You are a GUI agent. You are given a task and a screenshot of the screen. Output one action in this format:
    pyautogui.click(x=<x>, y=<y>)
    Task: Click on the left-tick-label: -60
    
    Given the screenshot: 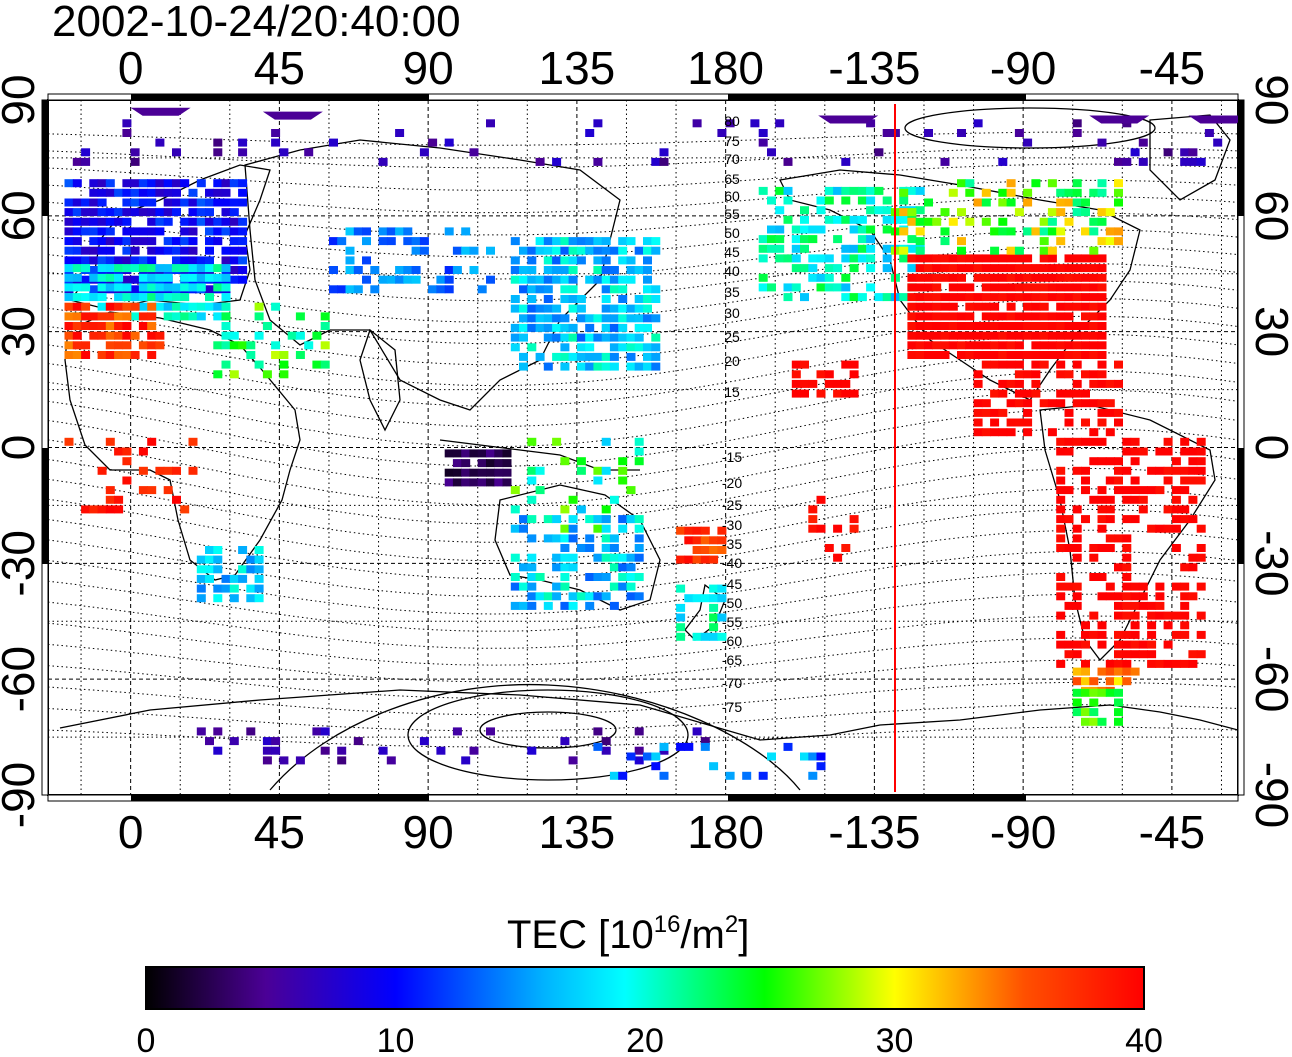 What is the action you would take?
    pyautogui.click(x=22, y=679)
    